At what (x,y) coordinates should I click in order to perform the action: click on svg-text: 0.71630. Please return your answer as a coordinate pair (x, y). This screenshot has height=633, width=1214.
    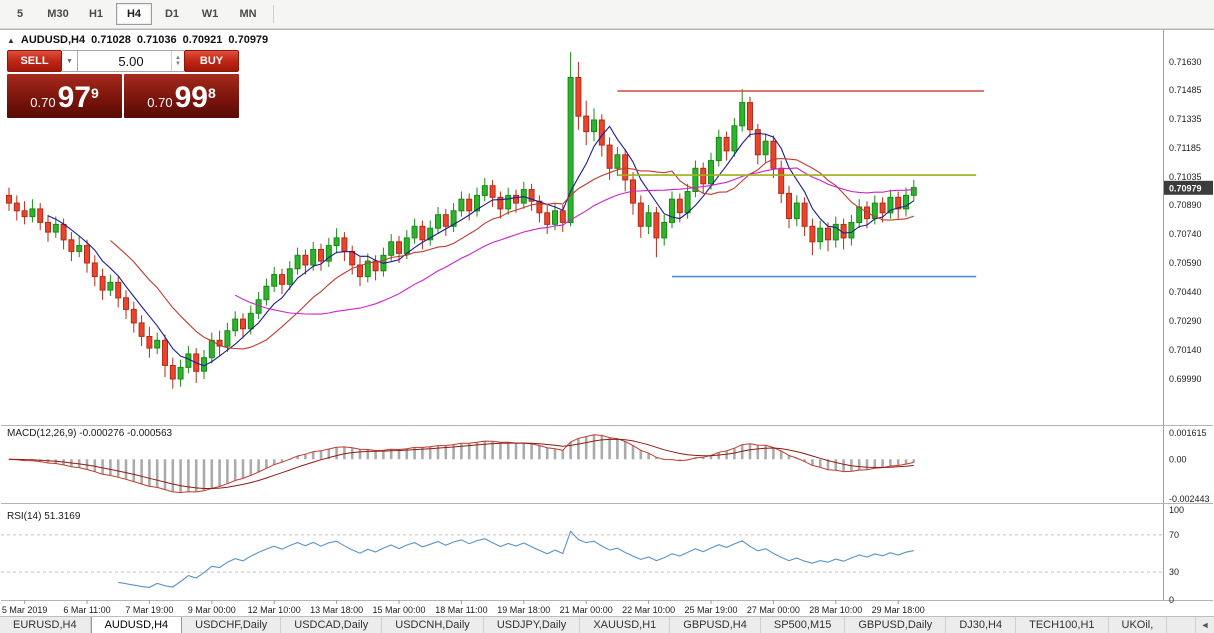
    Looking at the image, I should click on (1185, 62).